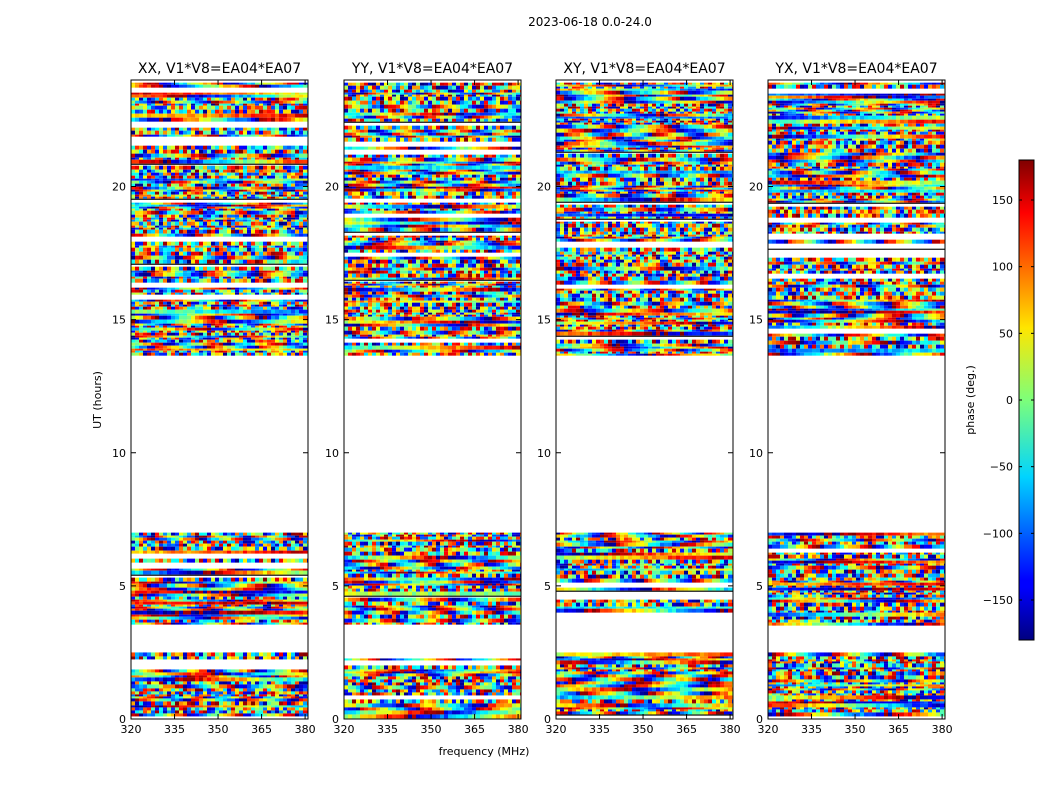 The image size is (1050, 800). Describe the element at coordinates (97, 400) in the screenshot. I see `y-axis-label: UT (hours)` at that location.